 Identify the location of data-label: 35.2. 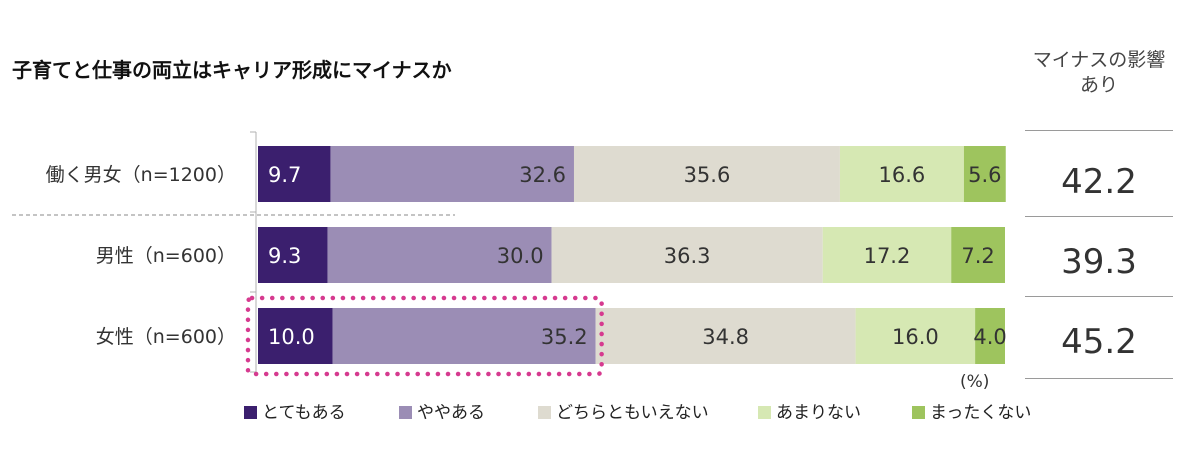
(564, 337).